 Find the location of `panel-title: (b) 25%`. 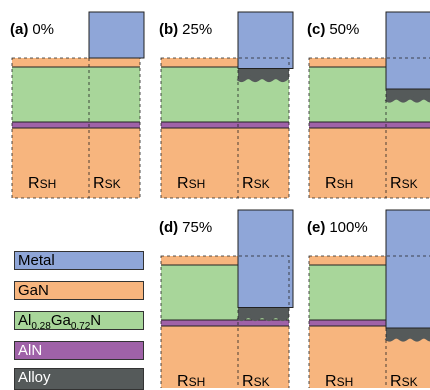

panel-title: (b) 25% is located at coordinates (185, 29).